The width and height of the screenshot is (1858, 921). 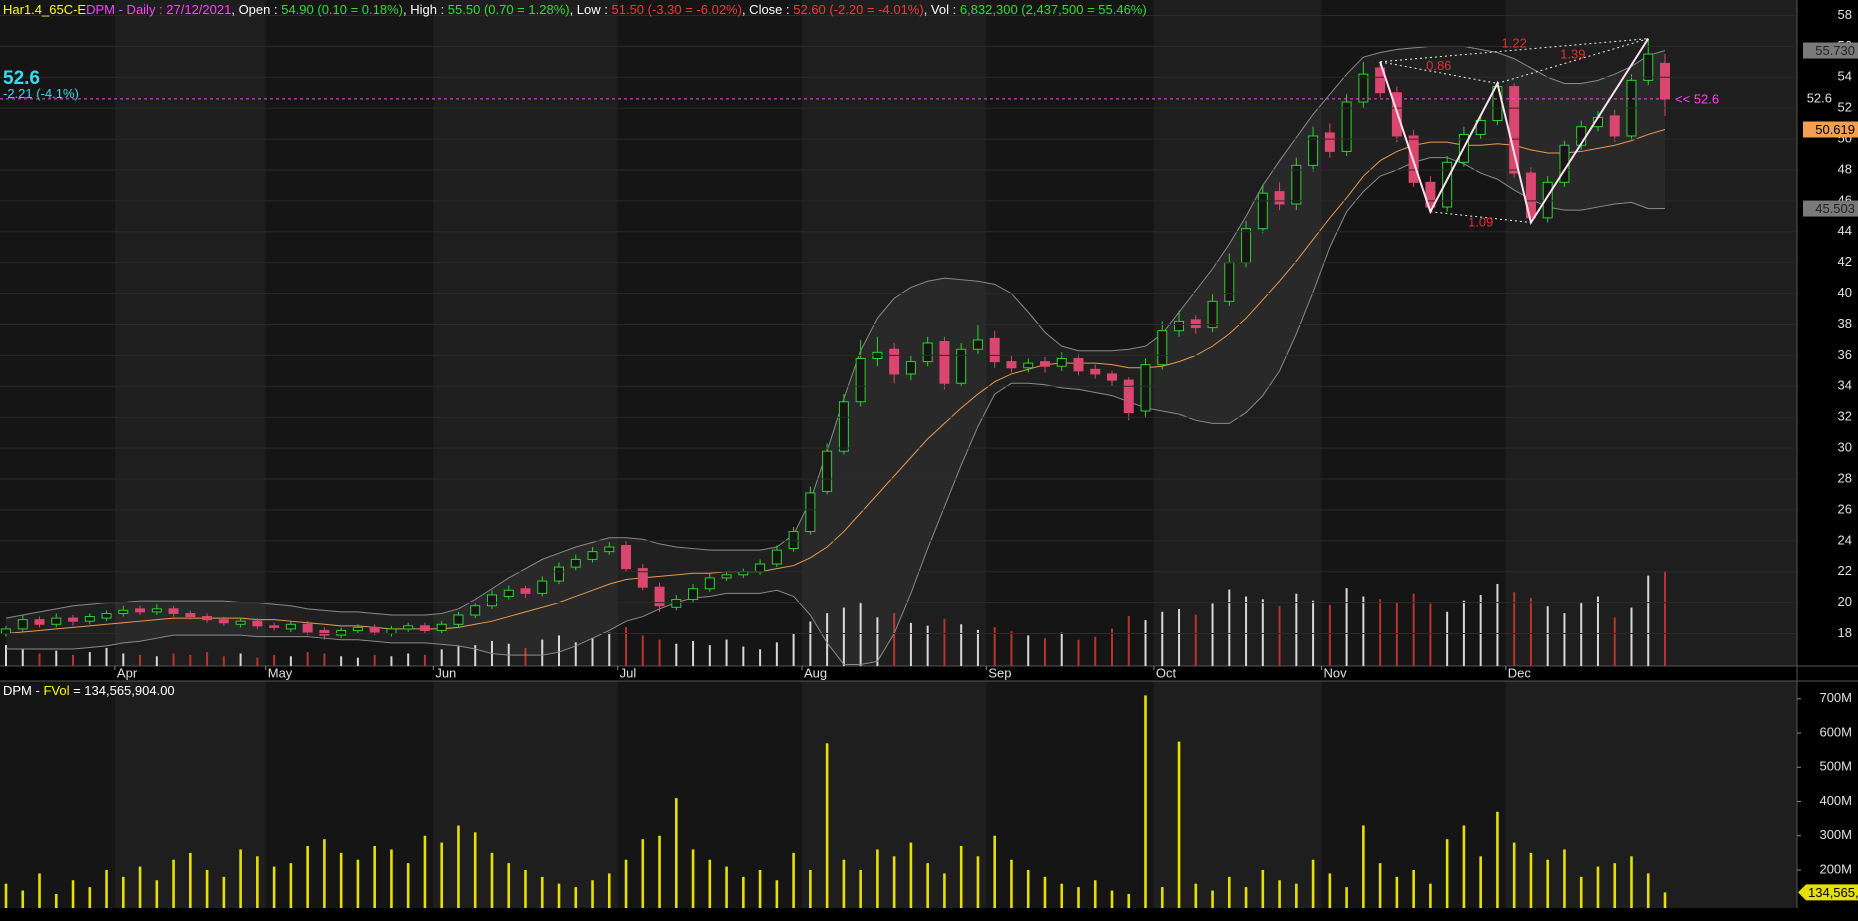 I want to click on header-text: = 134,565,904.00, so click(x=122, y=690).